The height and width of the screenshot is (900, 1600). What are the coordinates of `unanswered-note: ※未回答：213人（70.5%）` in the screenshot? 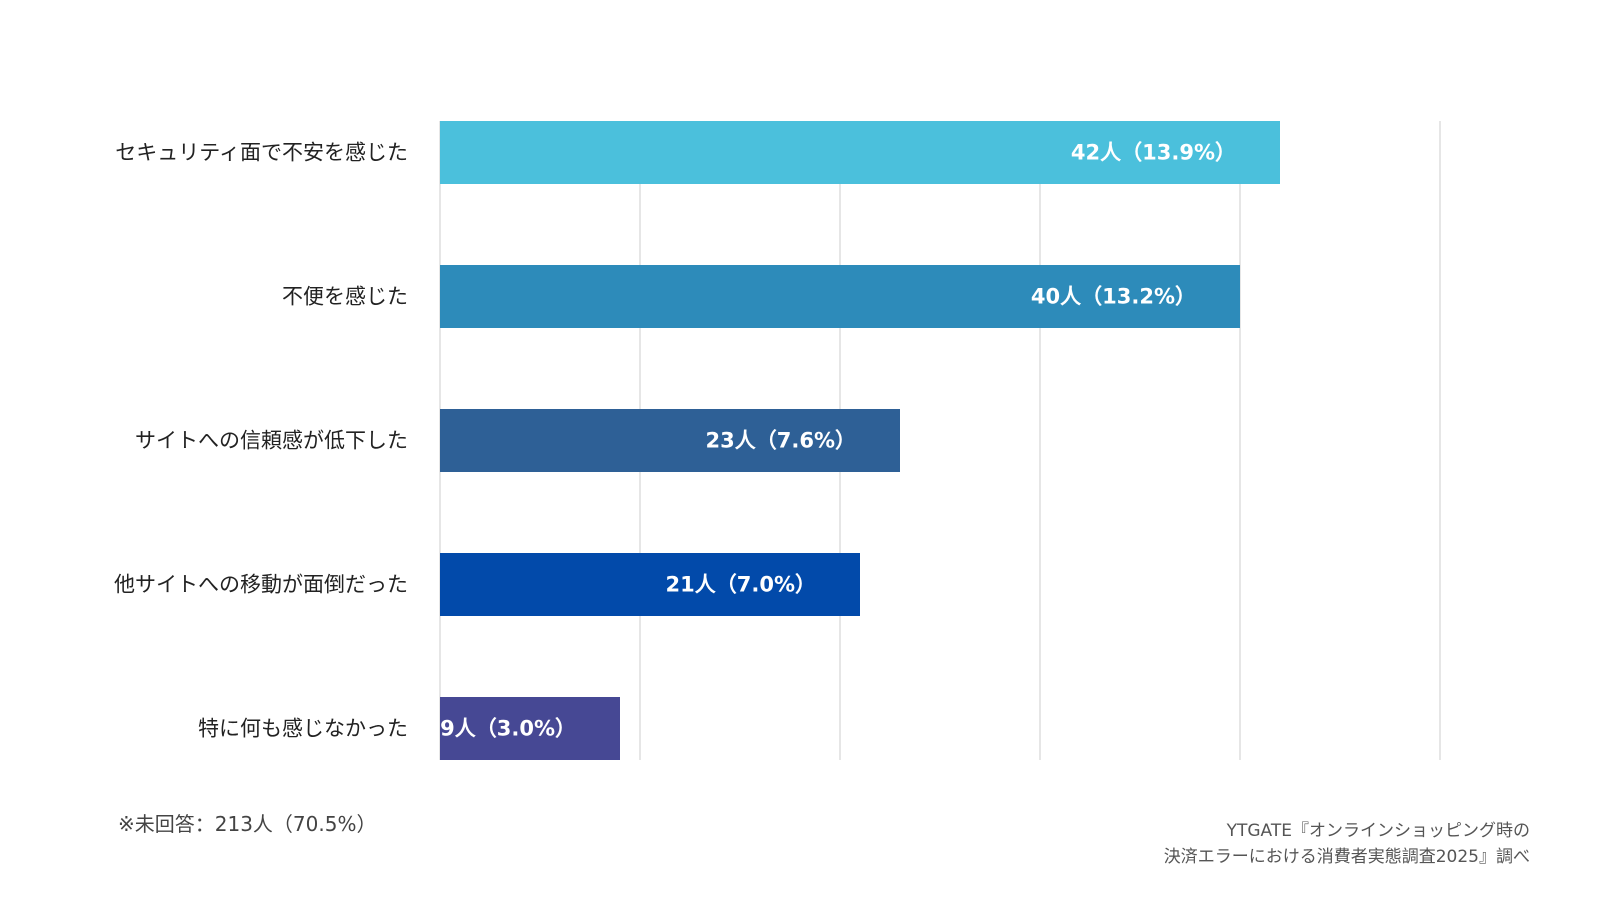 It's located at (247, 824).